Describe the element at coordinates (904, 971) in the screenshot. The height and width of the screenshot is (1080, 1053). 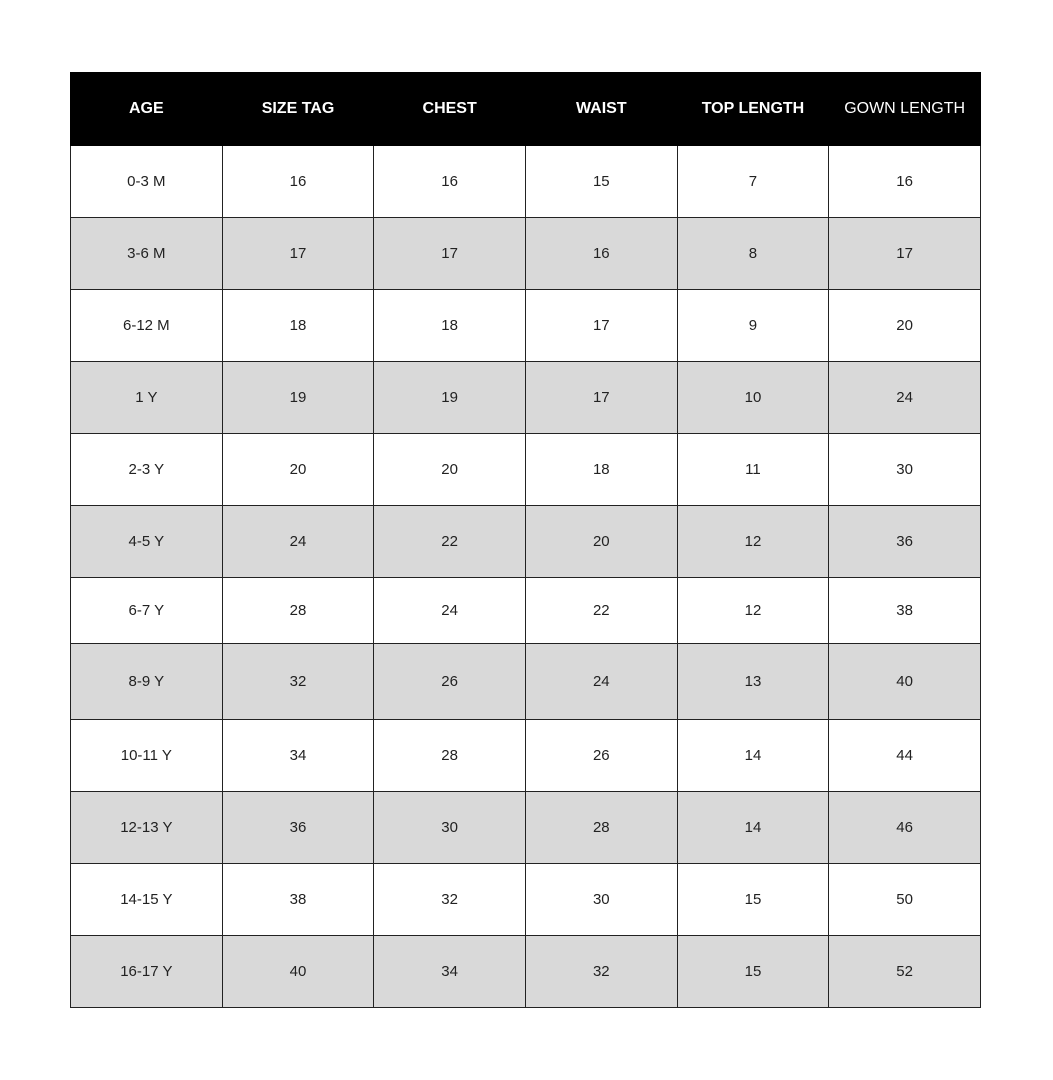
I see `table-cell: 52` at that location.